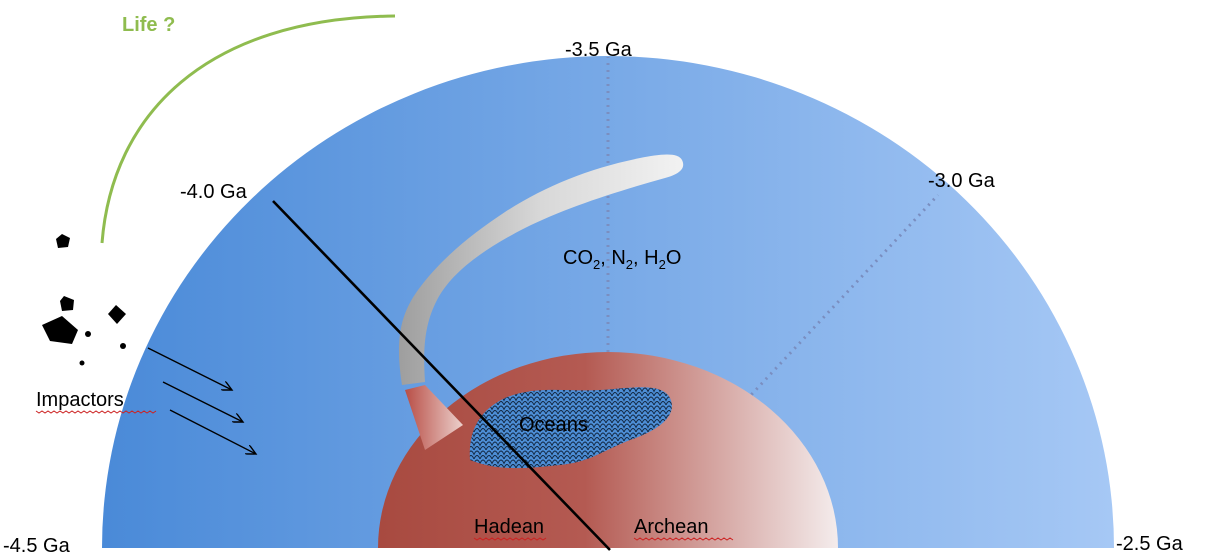  What do you see at coordinates (683, 539) in the screenshot?
I see `archean-spellcheck-underline` at bounding box center [683, 539].